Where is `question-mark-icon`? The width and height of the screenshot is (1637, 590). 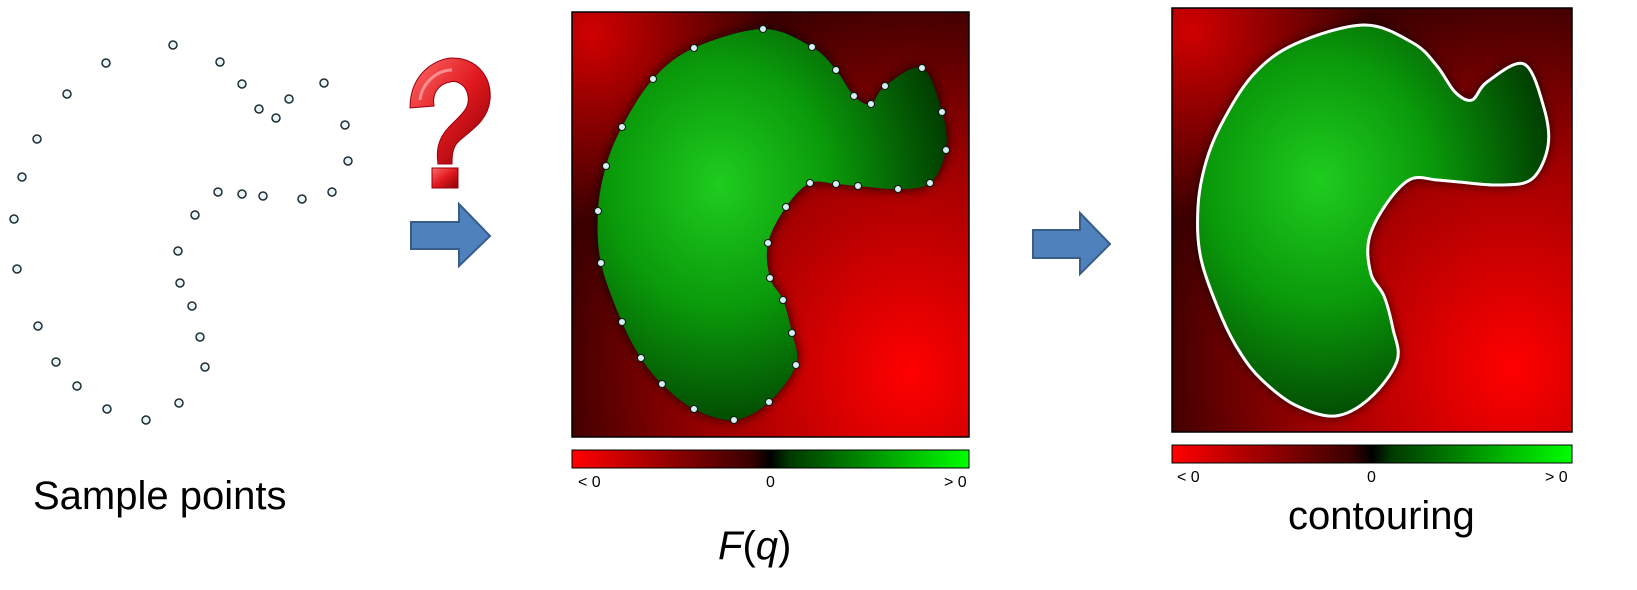 question-mark-icon is located at coordinates (450, 123).